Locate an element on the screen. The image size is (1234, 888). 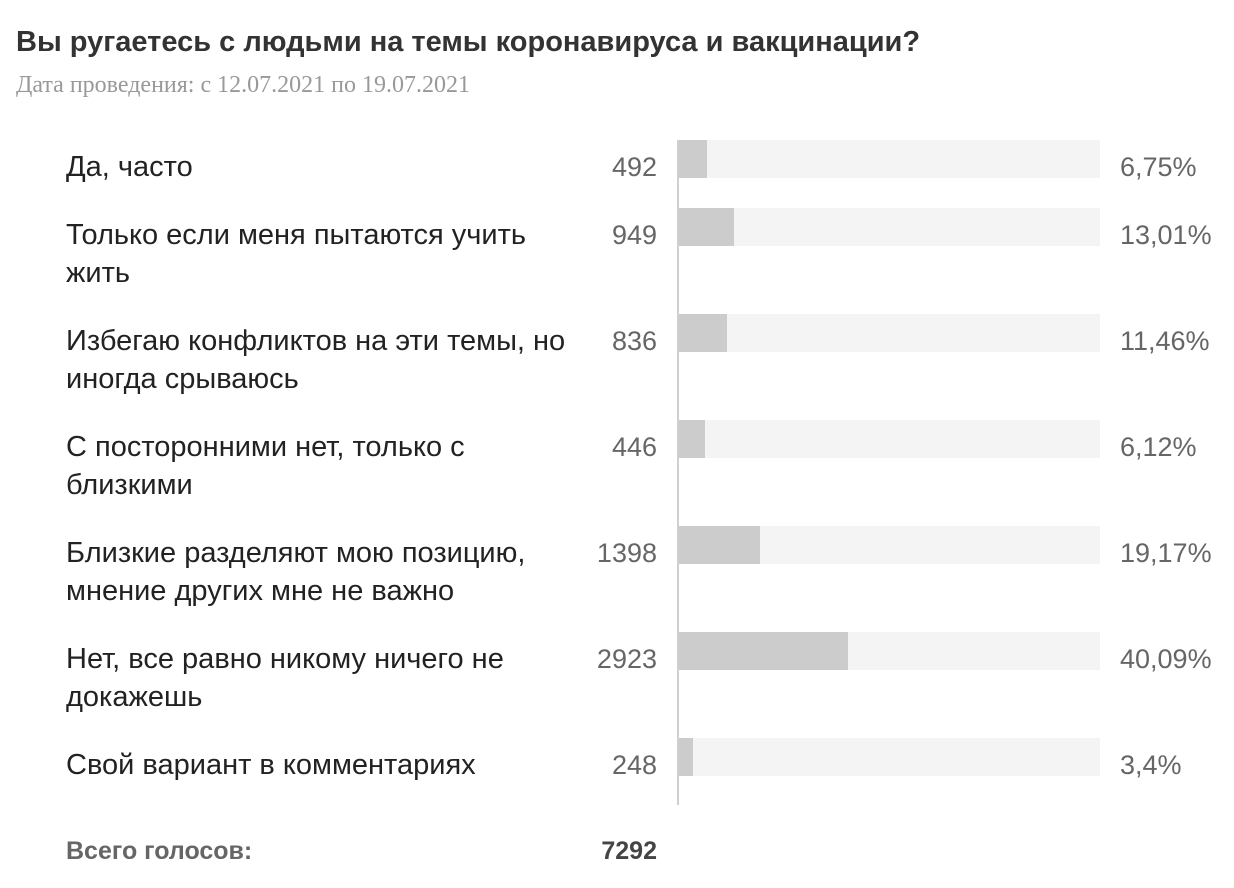
option-label: Нет, все равно никому ничего не докажешь is located at coordinates (285, 678).